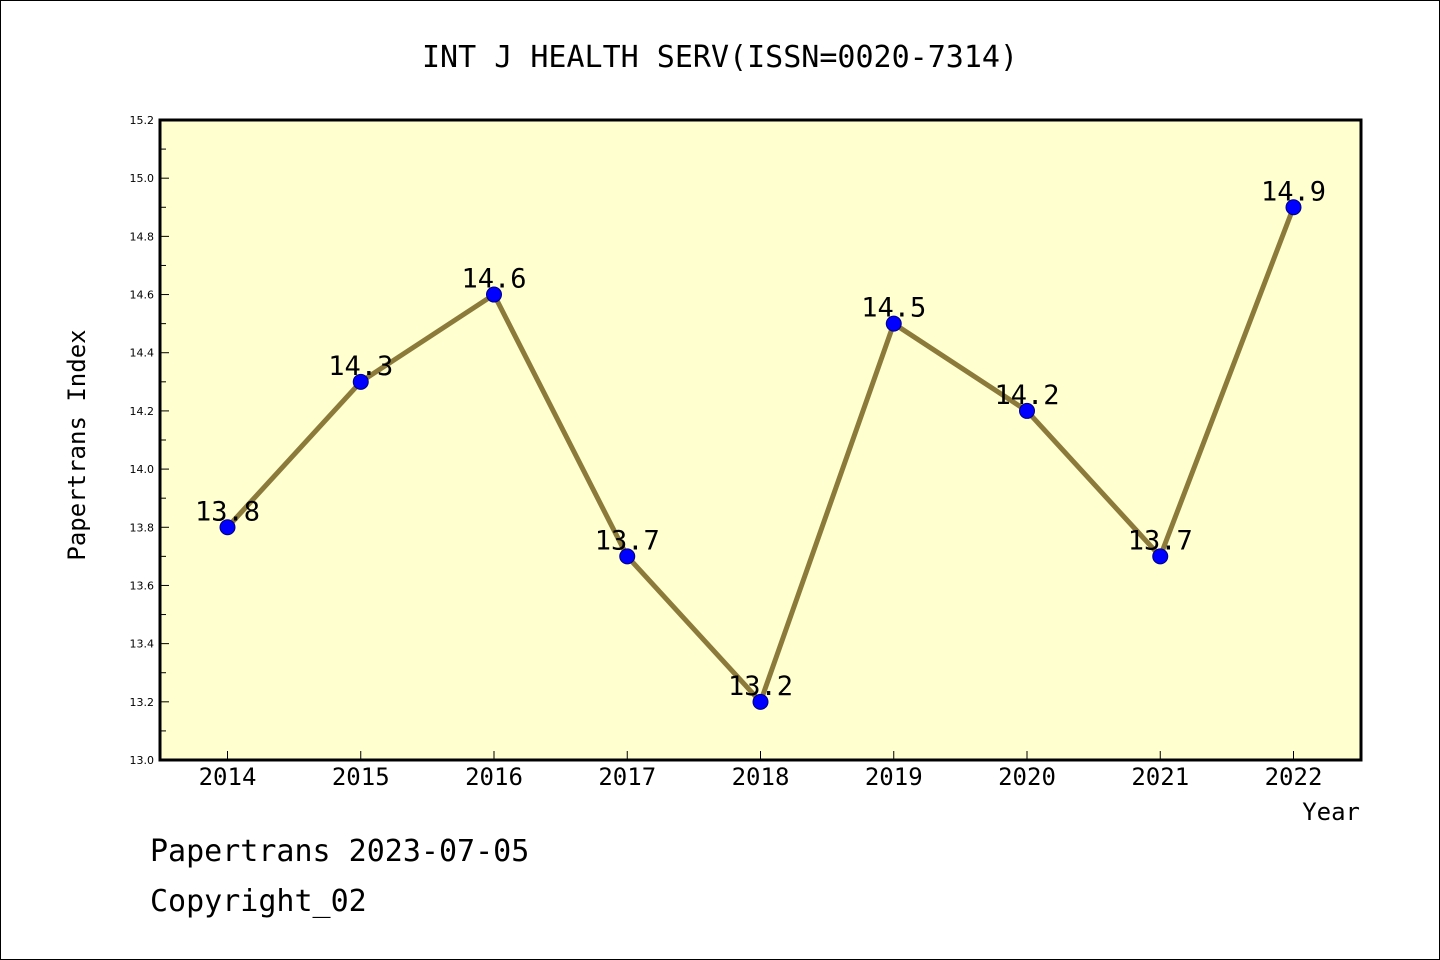 The width and height of the screenshot is (1440, 960). What do you see at coordinates (1026, 395) in the screenshot?
I see `data-label: 14.2` at bounding box center [1026, 395].